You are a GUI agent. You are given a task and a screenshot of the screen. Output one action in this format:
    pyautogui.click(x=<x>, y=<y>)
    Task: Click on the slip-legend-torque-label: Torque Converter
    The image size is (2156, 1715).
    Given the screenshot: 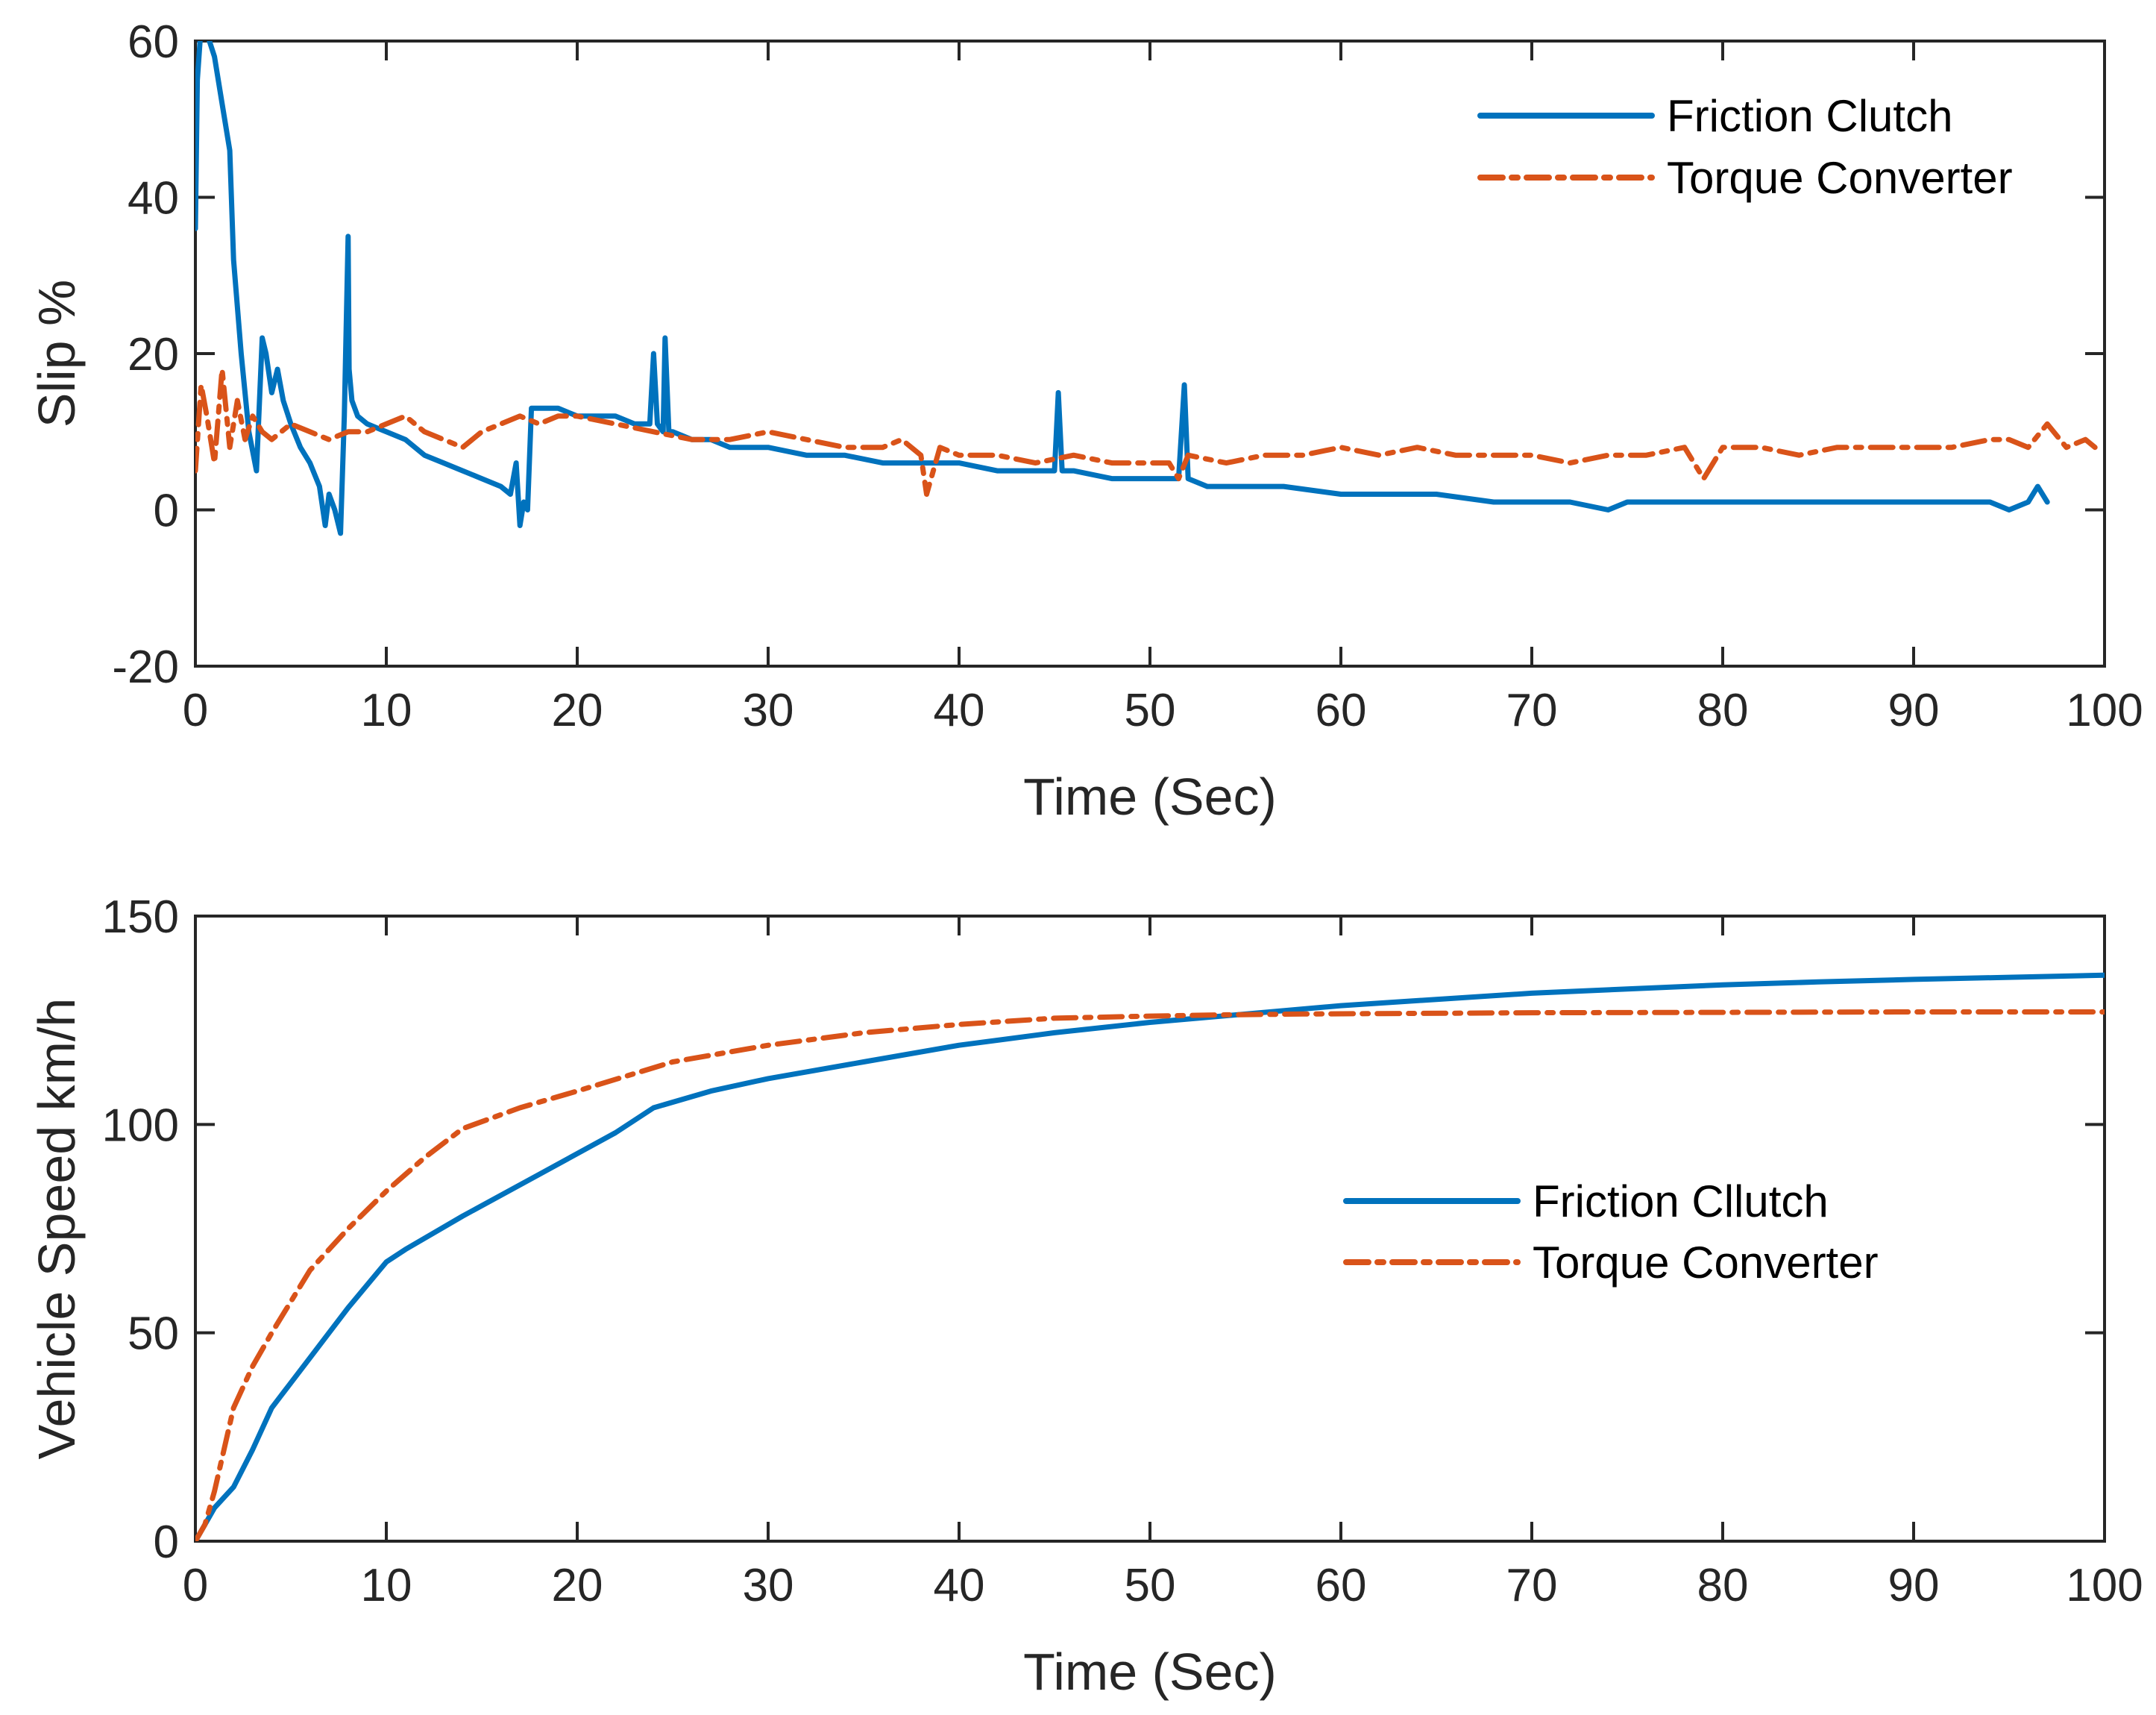 What is the action you would take?
    pyautogui.click(x=1840, y=178)
    